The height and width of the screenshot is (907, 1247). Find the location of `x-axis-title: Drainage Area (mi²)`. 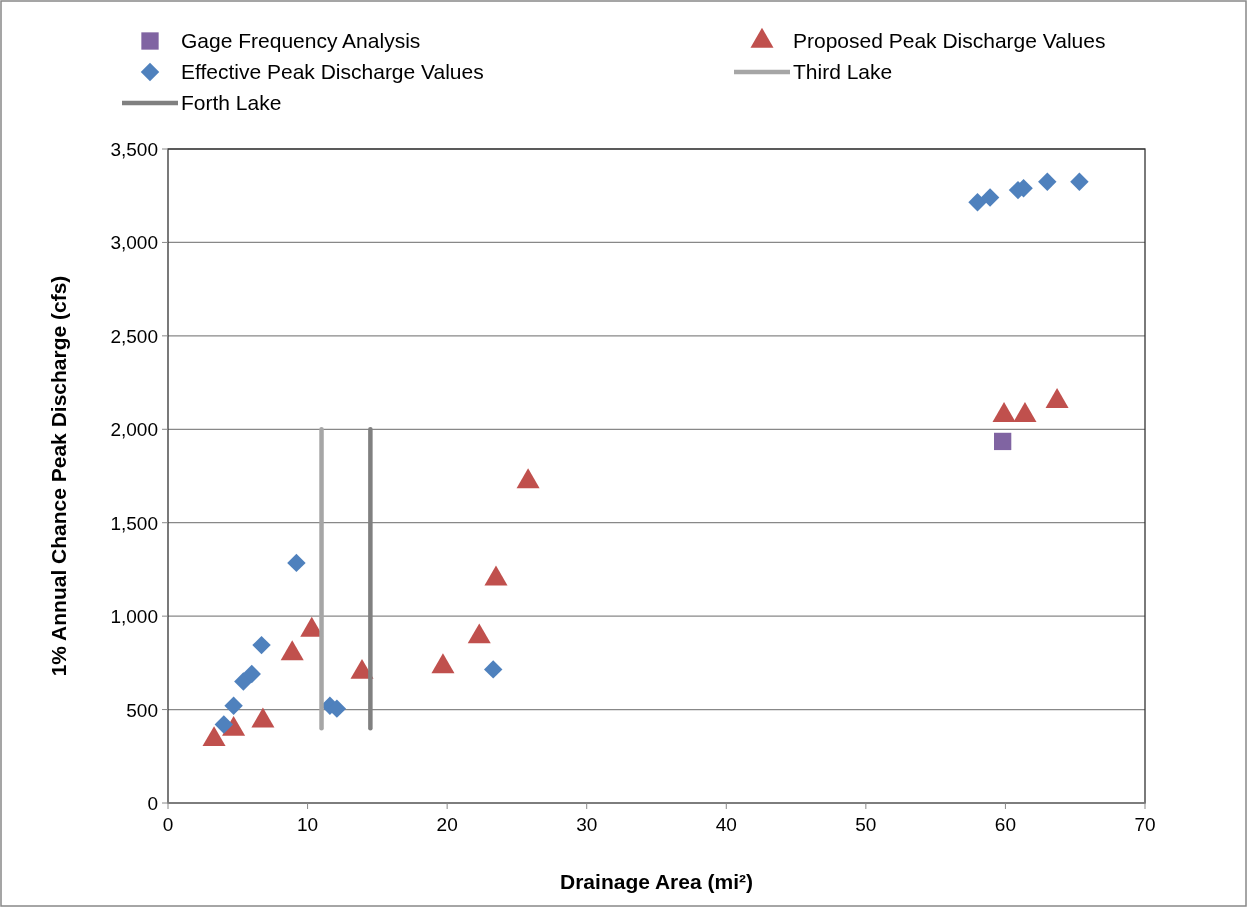

x-axis-title: Drainage Area (mi²) is located at coordinates (656, 881).